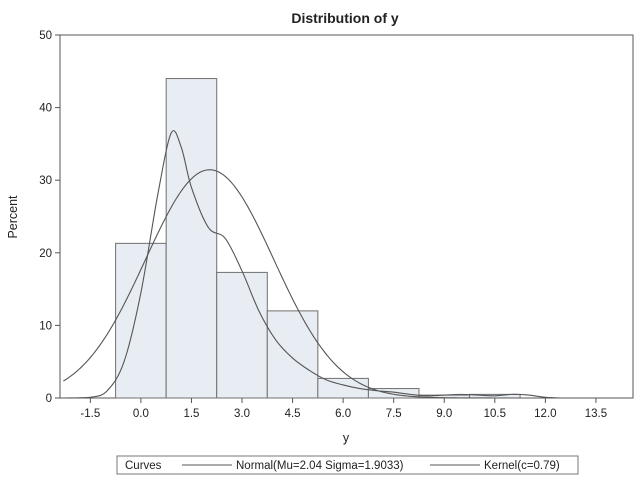  Describe the element at coordinates (49, 217) in the screenshot. I see `y-axis-ticks: 0 10 20 30 40 50` at that location.